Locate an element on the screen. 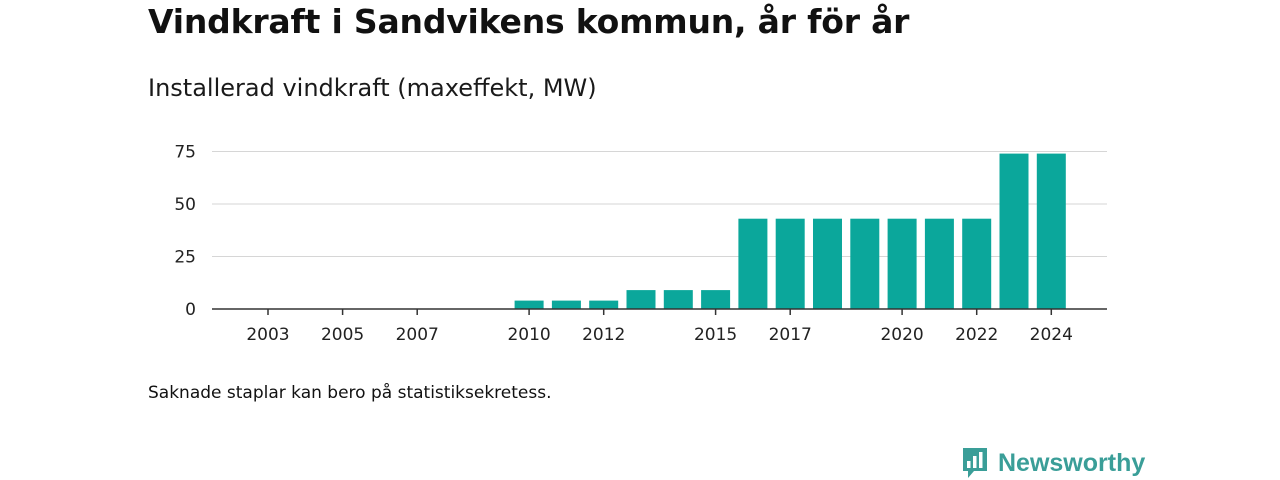 This screenshot has height=480, width=1280. bars is located at coordinates (790, 231).